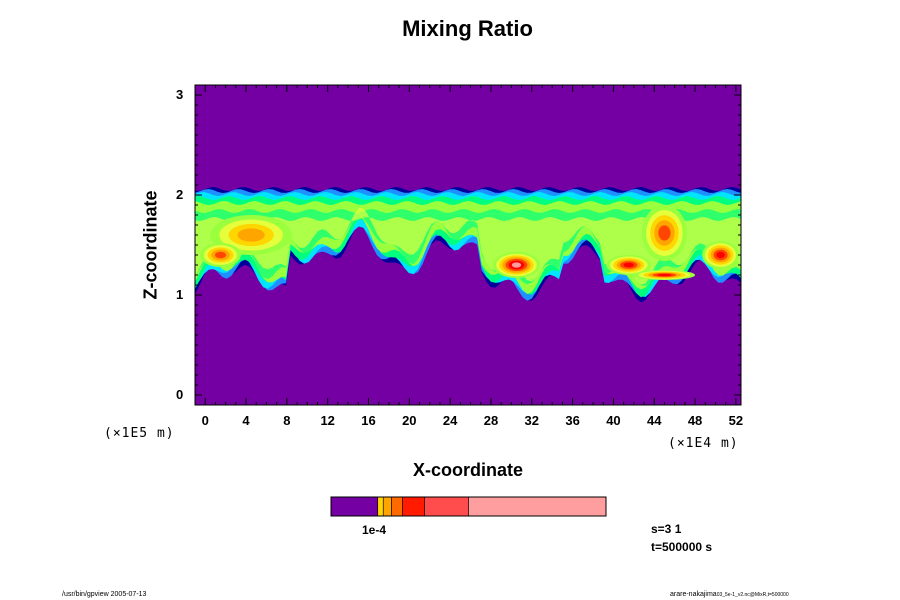 Image resolution: width=900 pixels, height=600 pixels. I want to click on y-tick-label: 0, so click(180, 394).